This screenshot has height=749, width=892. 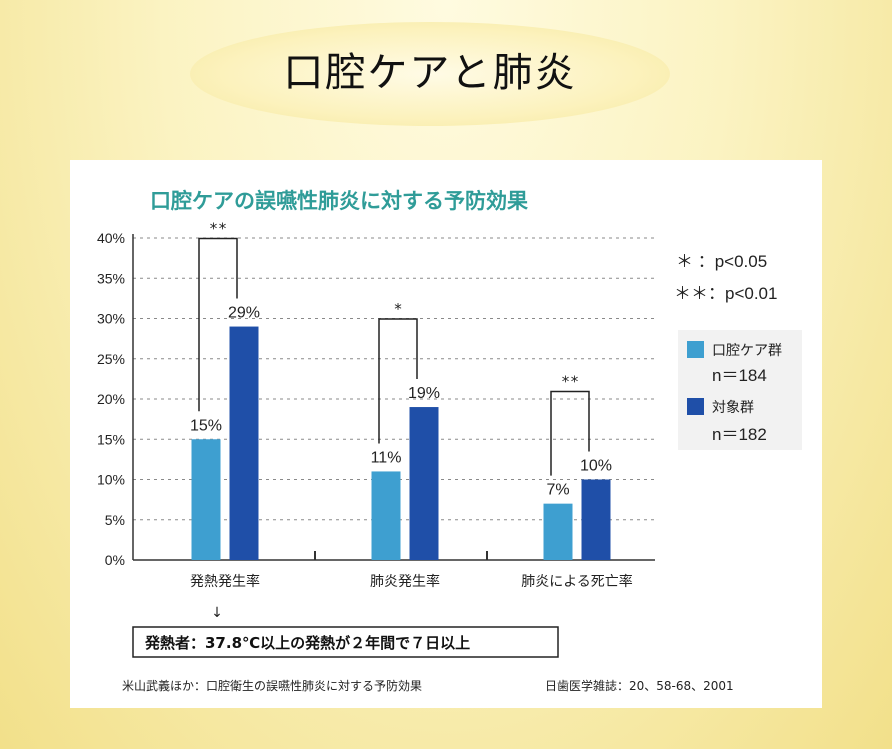 I want to click on x-category-label: 肺炎発生率, so click(x=405, y=581).